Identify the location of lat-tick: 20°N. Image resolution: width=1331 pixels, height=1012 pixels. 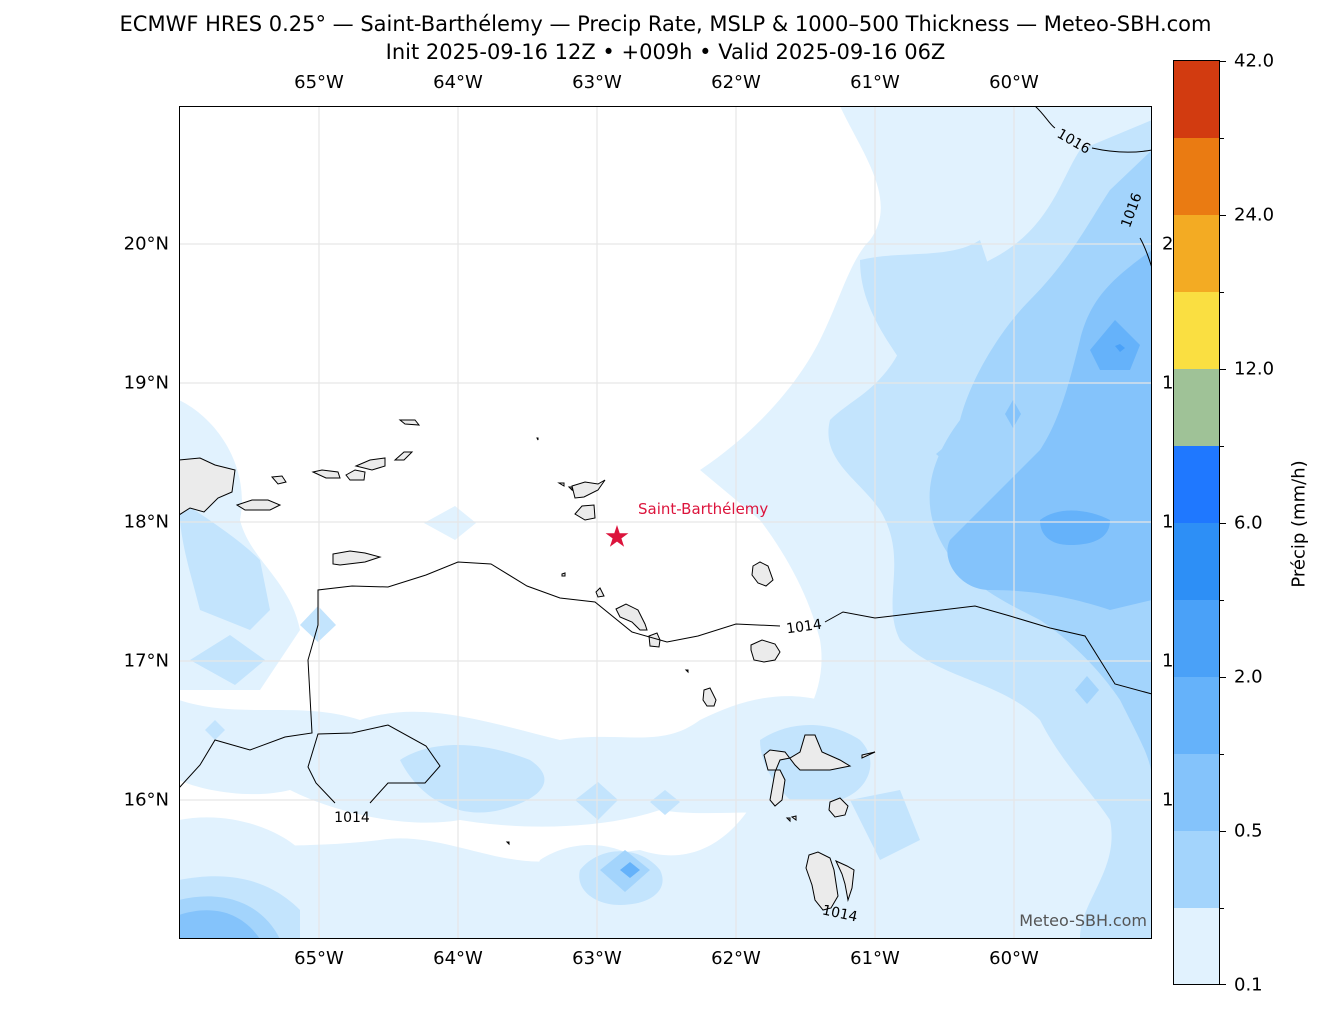
(146, 244).